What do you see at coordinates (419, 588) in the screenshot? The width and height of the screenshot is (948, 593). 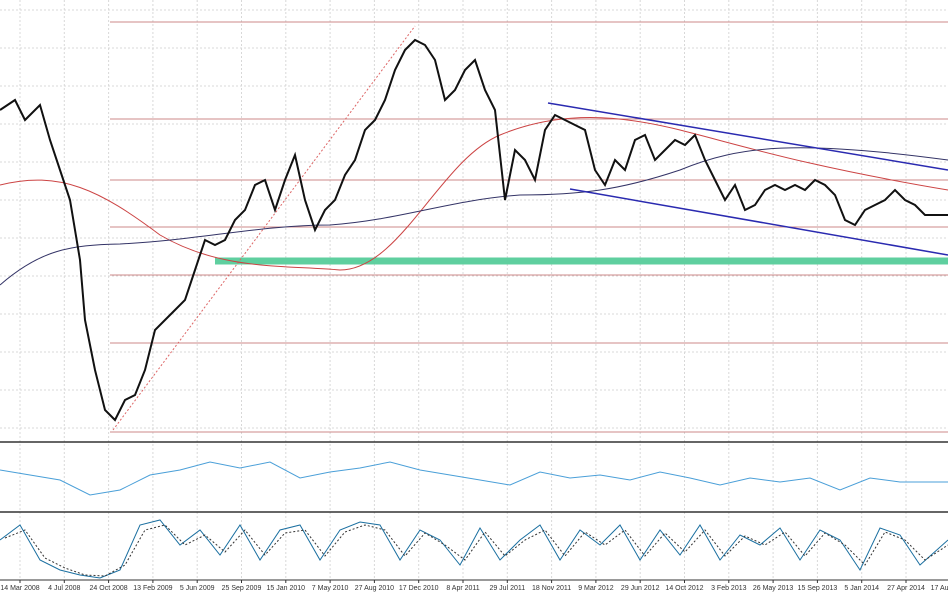 I see `x-tick-label: 17 Dec 2010` at bounding box center [419, 588].